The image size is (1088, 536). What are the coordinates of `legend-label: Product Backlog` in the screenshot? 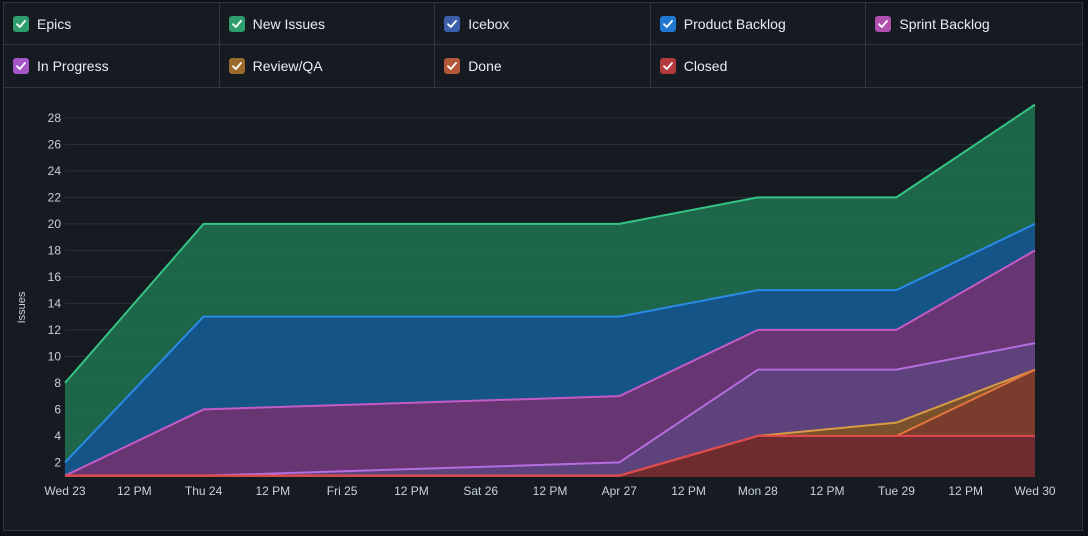 It's located at (734, 23).